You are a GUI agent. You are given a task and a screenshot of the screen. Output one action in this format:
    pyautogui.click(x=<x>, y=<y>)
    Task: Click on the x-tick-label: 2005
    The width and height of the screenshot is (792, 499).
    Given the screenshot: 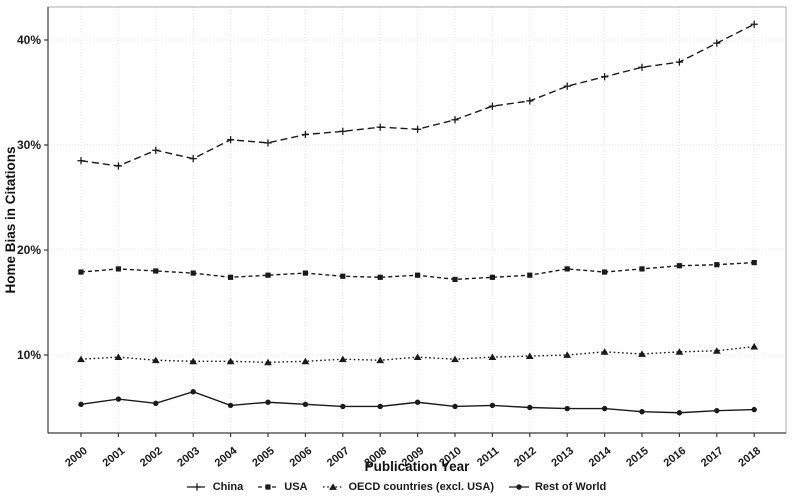 What is the action you would take?
    pyautogui.click(x=263, y=457)
    